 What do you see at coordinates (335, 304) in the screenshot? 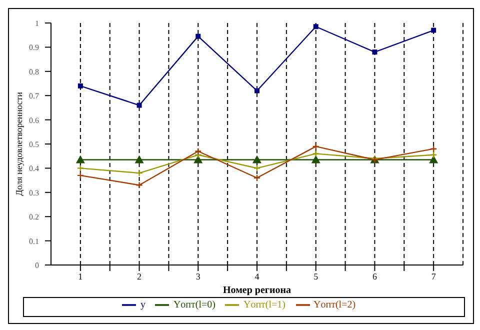
I see `legend-label: Yопт(l=2)` at bounding box center [335, 304].